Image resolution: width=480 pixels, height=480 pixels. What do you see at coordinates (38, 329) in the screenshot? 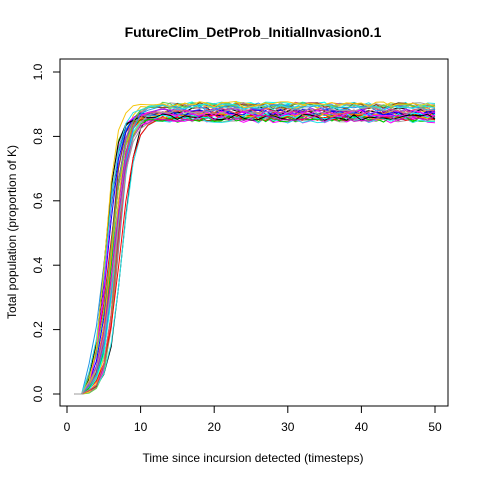
I see `y-tick-label: 0.2` at bounding box center [38, 329].